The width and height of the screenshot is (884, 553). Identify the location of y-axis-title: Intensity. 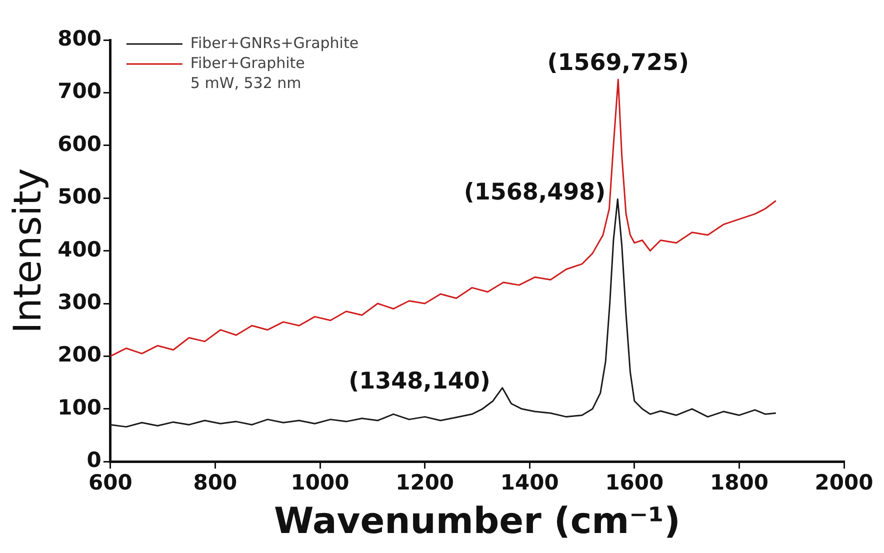
(28, 251).